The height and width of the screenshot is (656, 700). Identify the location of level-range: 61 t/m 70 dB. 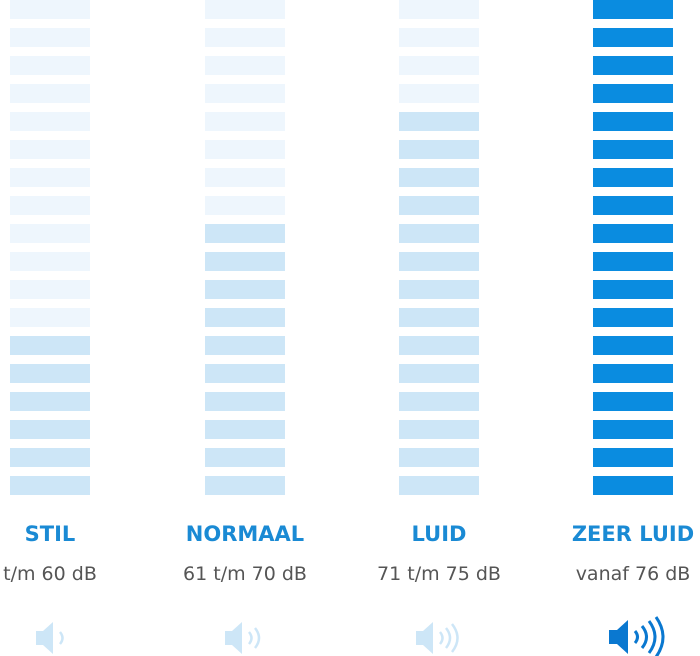
(245, 574).